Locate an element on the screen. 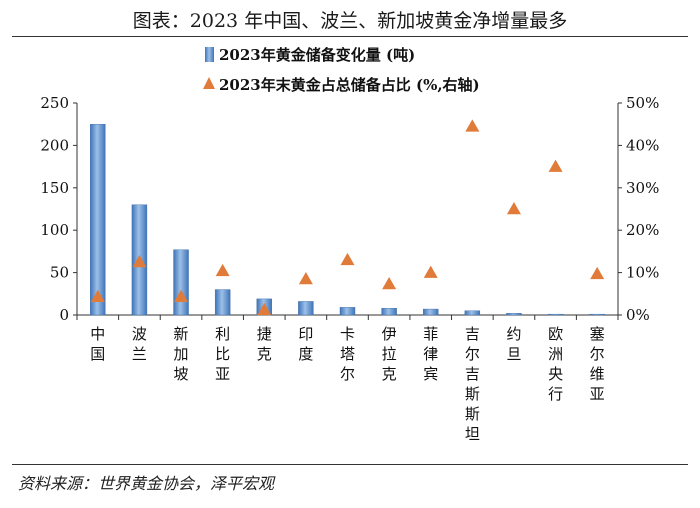  category-label: 欧洲央行 is located at coordinates (555, 364).